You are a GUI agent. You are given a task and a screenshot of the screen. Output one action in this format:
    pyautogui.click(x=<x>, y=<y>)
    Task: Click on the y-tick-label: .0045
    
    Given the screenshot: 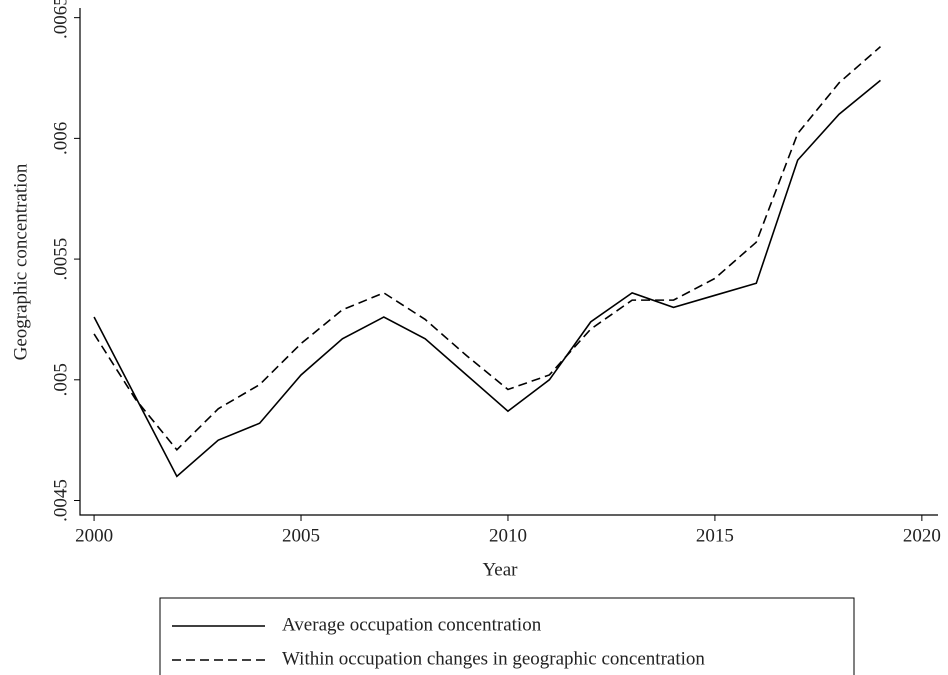 What is the action you would take?
    pyautogui.click(x=60, y=500)
    